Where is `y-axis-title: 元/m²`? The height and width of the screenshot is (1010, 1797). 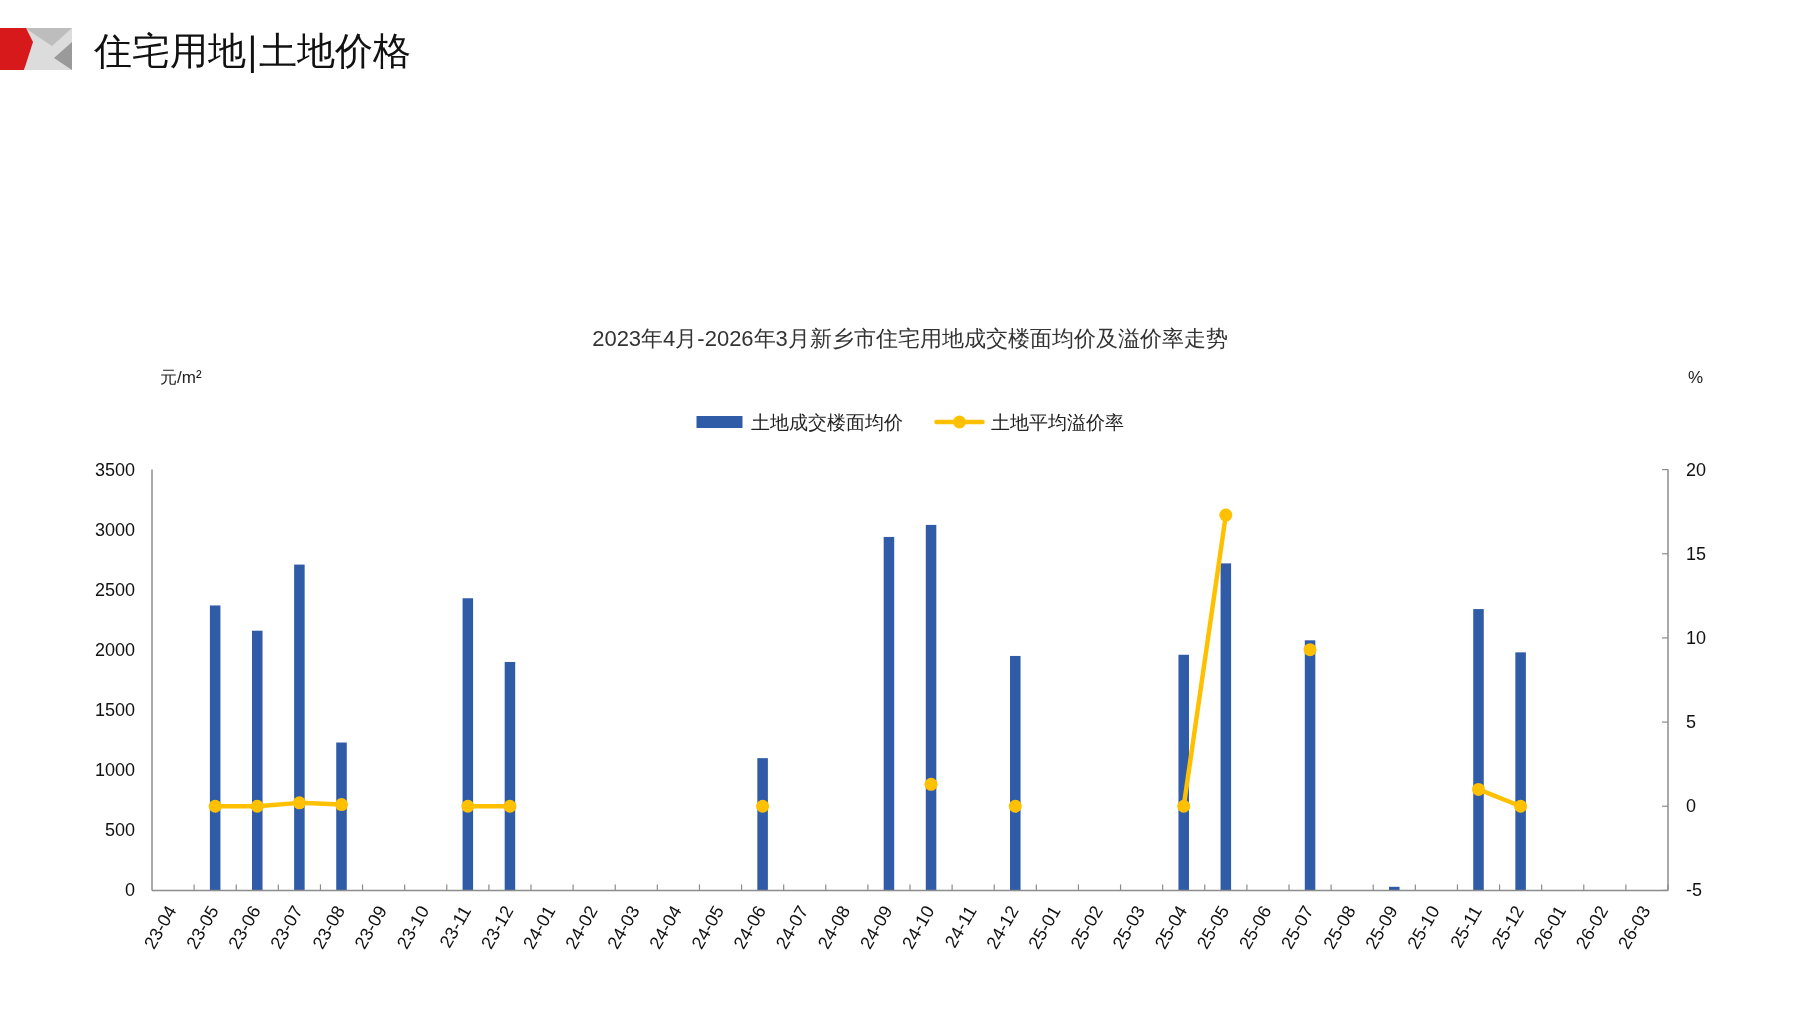 y-axis-title: 元/m² is located at coordinates (181, 377).